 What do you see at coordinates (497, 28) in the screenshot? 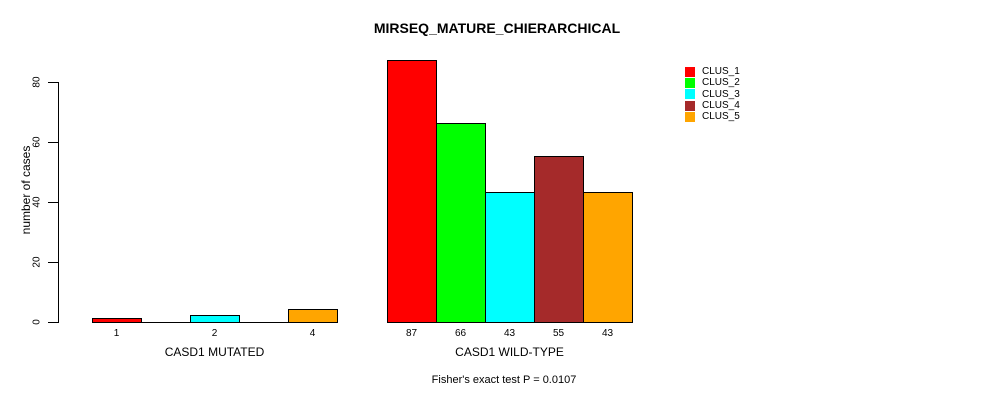
I see `chart-title: MIRSEQ_MATURE_CHIERARCHICAL` at bounding box center [497, 28].